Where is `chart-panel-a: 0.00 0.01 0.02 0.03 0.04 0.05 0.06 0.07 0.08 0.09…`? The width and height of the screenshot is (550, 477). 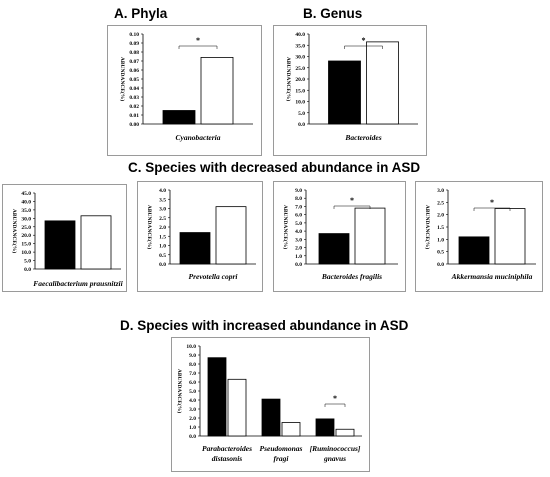 chart-panel-a: 0.00 0.01 0.02 0.03 0.04 0.05 0.06 0.07 0.08 0.09… is located at coordinates (184, 90).